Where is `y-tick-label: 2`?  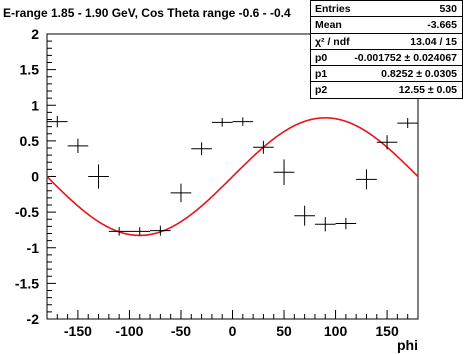 y-tick-label: 2 is located at coordinates (35, 34).